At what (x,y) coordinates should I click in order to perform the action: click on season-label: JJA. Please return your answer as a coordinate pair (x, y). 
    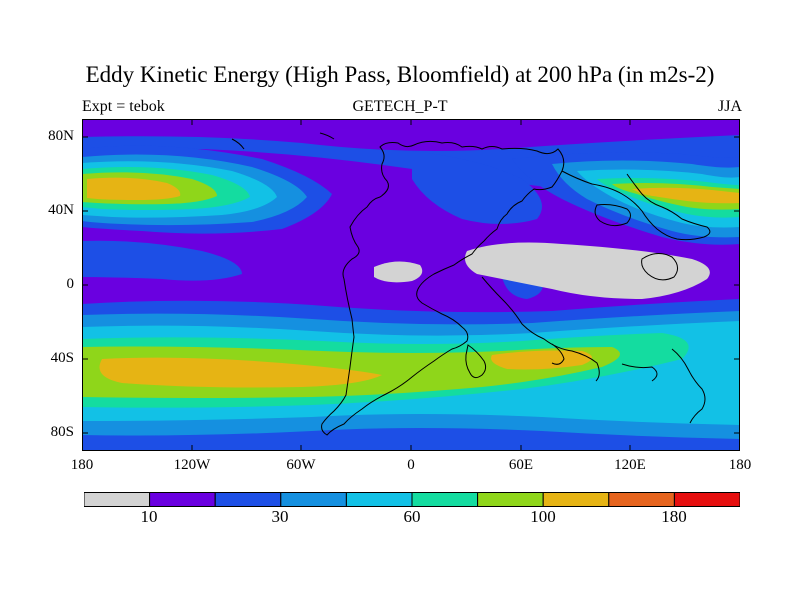
    Looking at the image, I should click on (729, 106).